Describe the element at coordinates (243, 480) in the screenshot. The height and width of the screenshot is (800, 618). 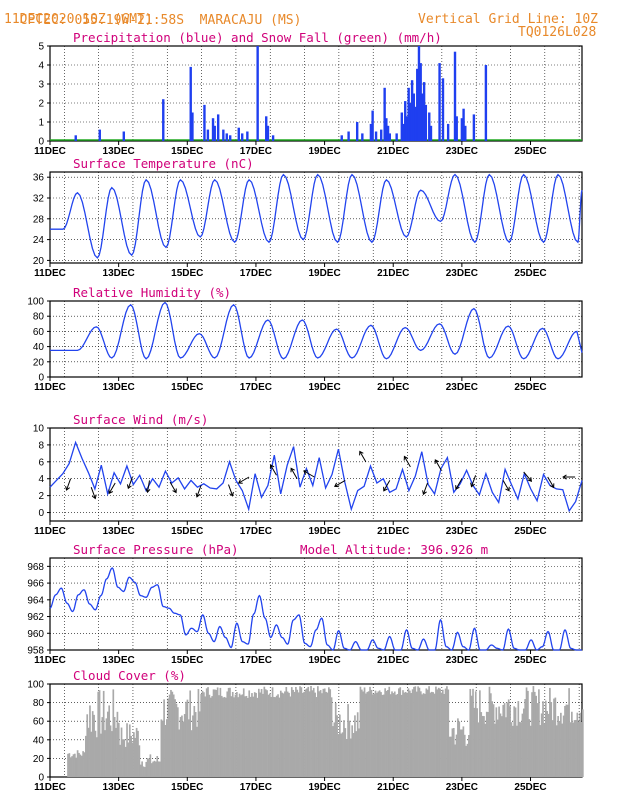
I see `wind-arrow` at that location.